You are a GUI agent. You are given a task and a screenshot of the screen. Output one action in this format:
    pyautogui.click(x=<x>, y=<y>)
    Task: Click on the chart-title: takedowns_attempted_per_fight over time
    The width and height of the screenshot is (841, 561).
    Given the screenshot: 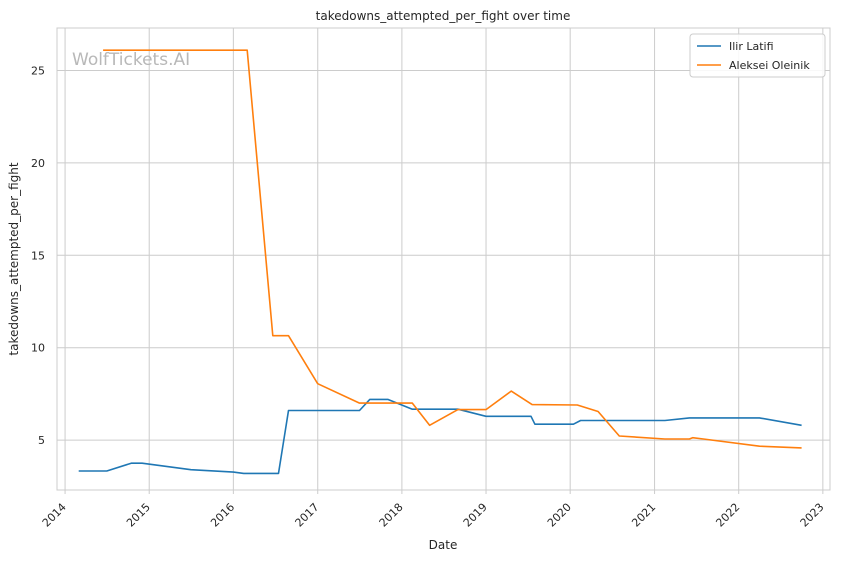 What is the action you would take?
    pyautogui.click(x=443, y=16)
    